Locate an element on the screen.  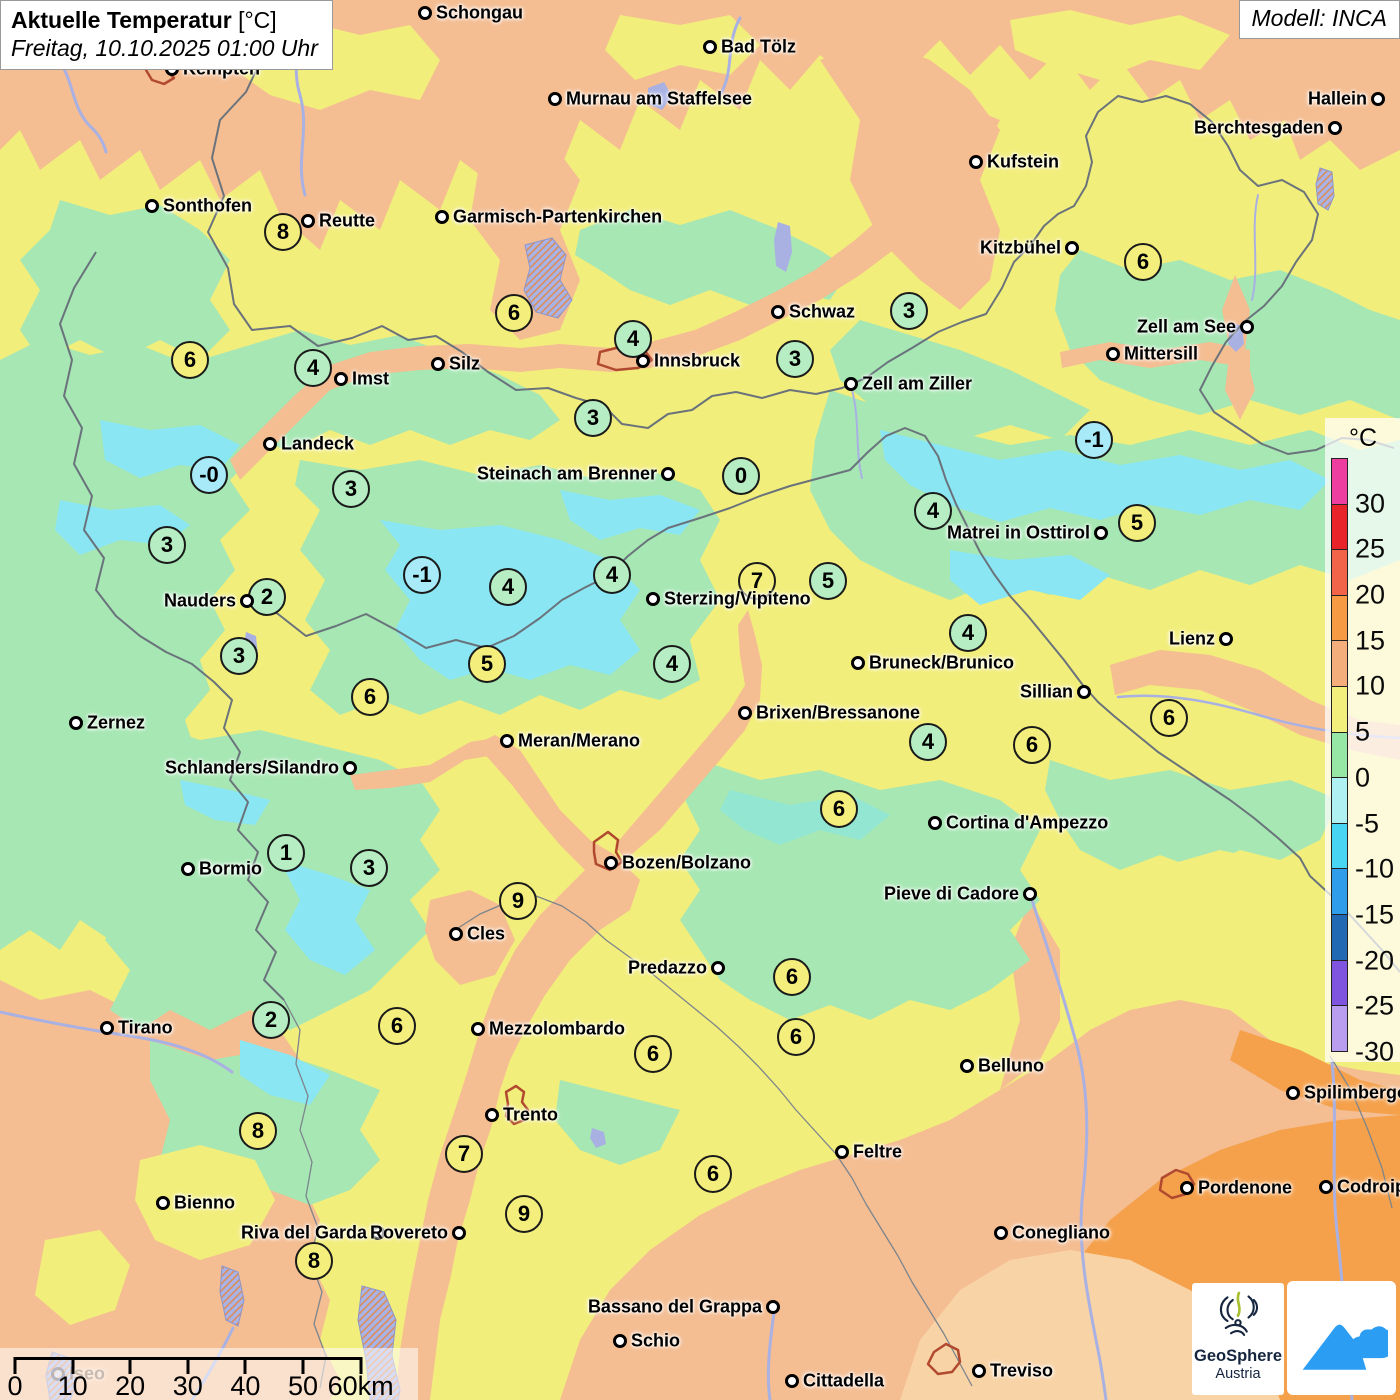
page-title: Aktuelle Temperatur [°C] is located at coordinates (164, 20).